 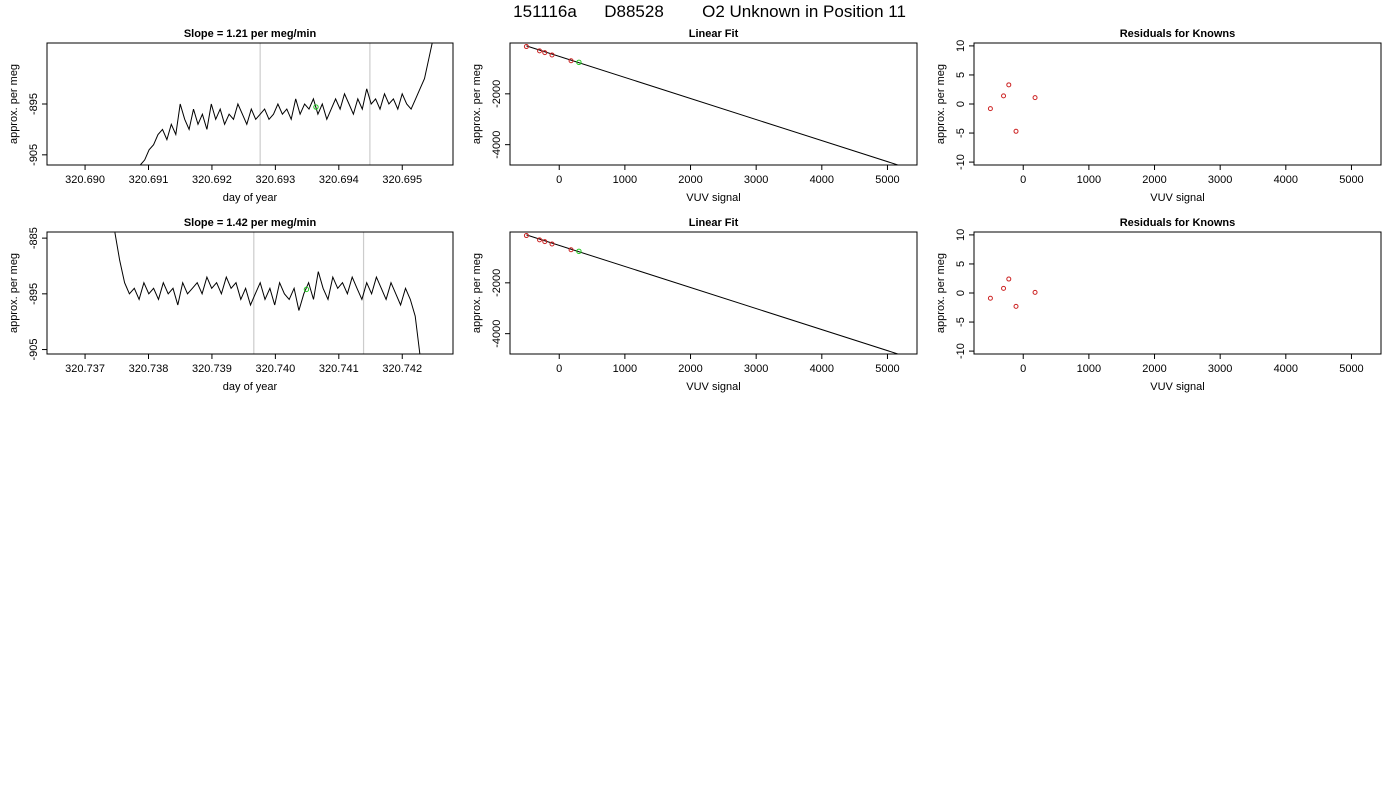 What do you see at coordinates (34, 238) in the screenshot?
I see `y-tick-label: -885` at bounding box center [34, 238].